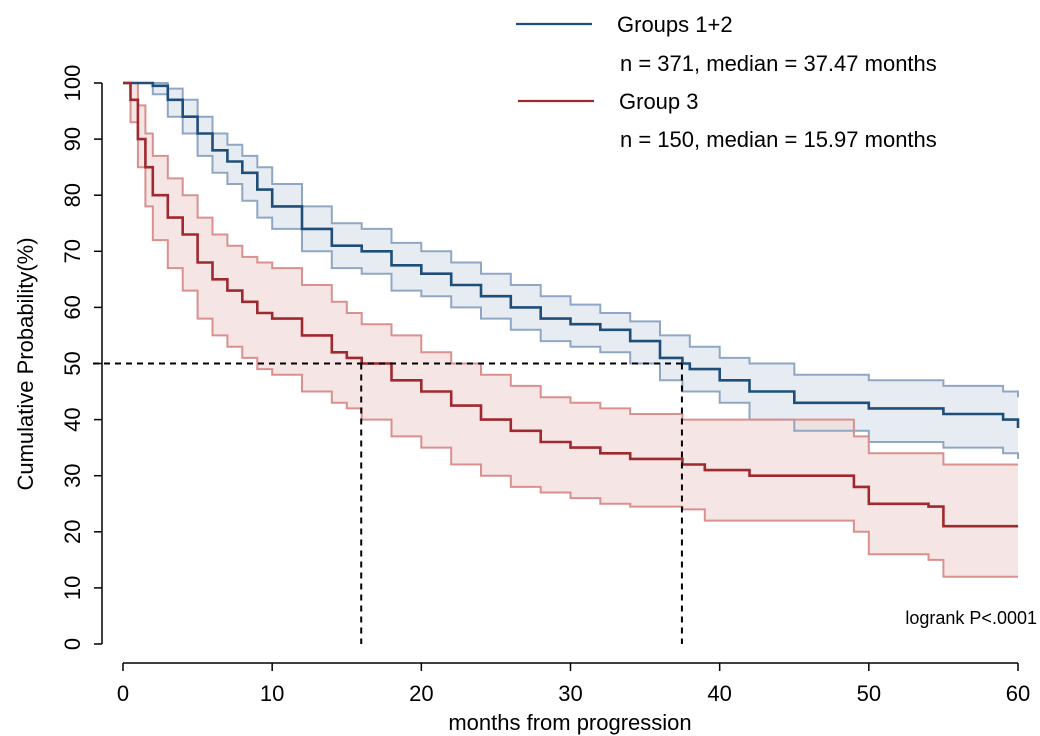 The image size is (1040, 736). I want to click on y-tick-label: 40, so click(72, 419).